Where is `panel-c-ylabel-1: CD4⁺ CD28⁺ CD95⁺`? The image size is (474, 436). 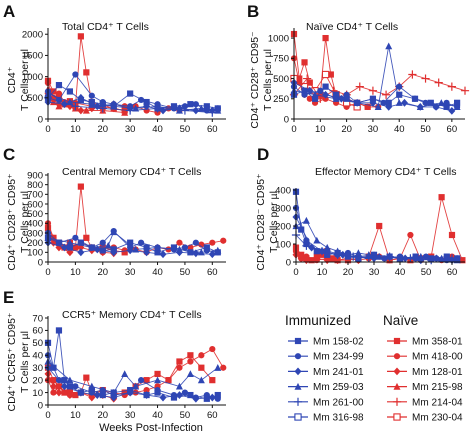
panel-c-ylabel-1: CD4⁺ CD28⁺ CD95⁺ is located at coordinates (12, 222).